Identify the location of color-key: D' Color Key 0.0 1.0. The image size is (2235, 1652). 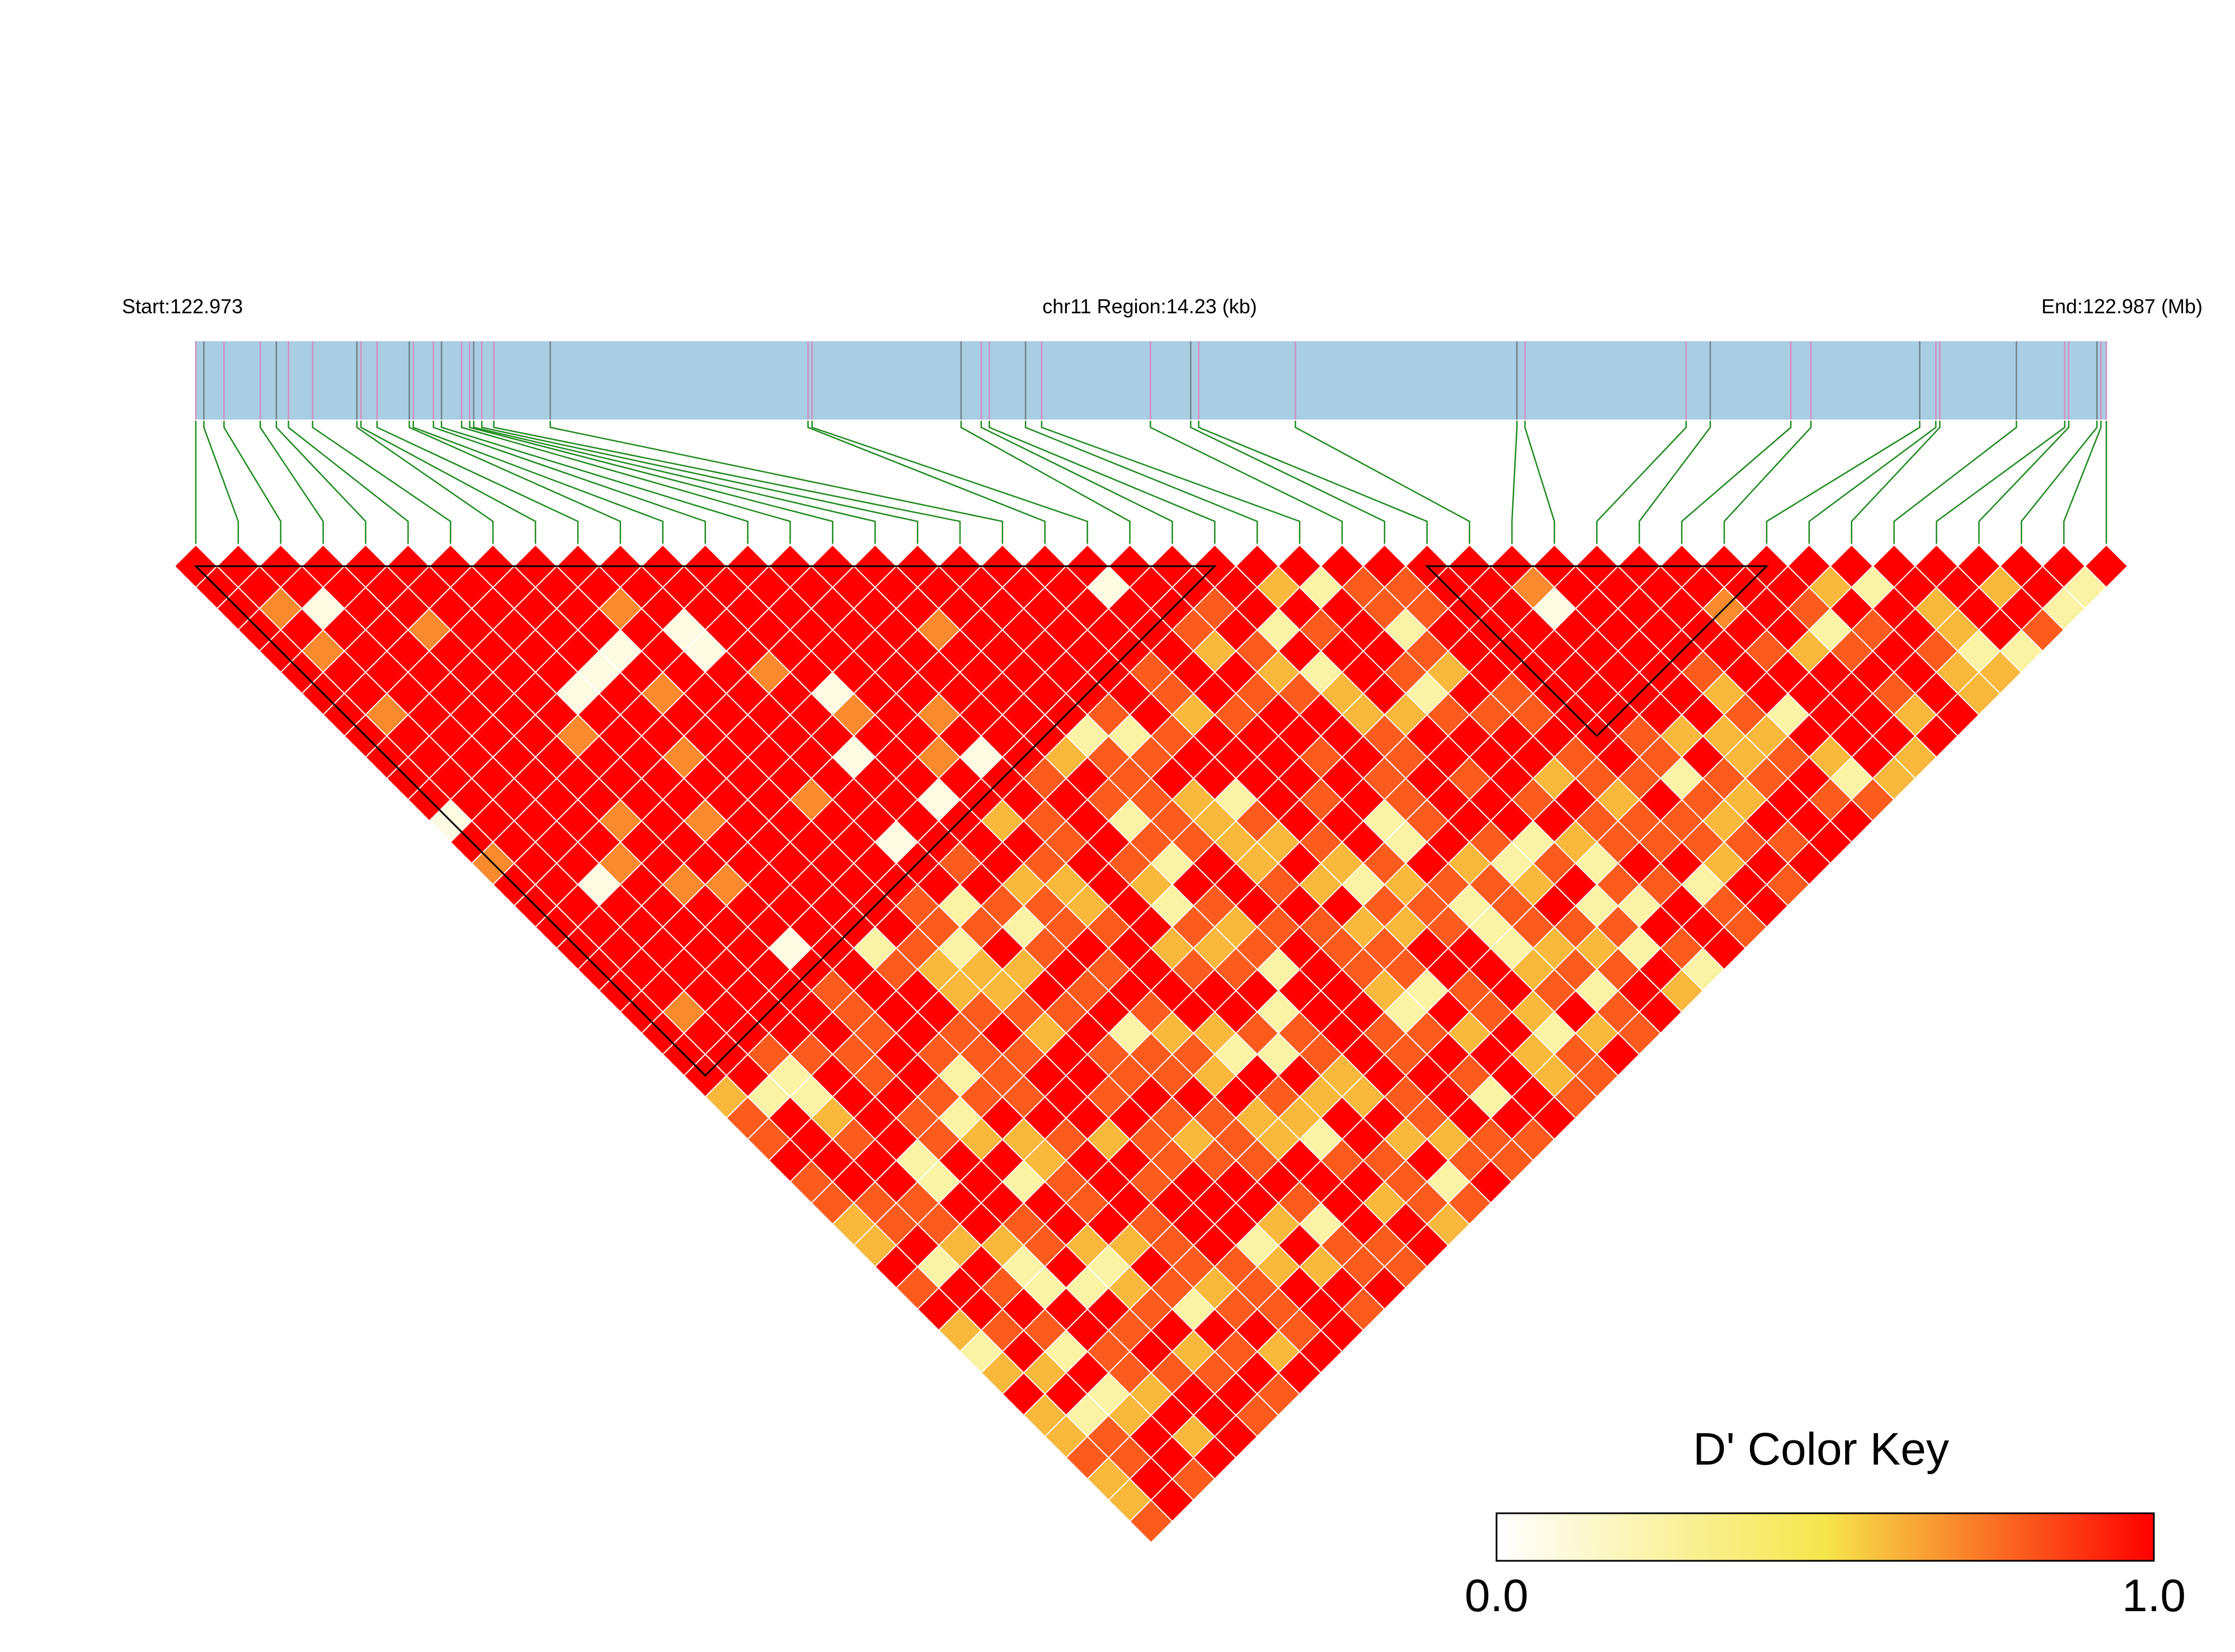
(1825, 1522).